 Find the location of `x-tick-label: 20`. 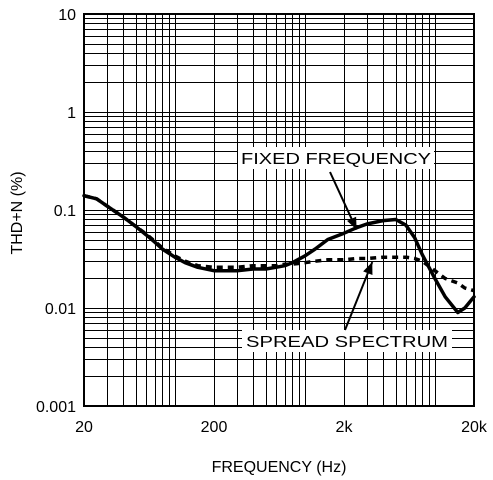

x-tick-label: 20 is located at coordinates (84, 427).